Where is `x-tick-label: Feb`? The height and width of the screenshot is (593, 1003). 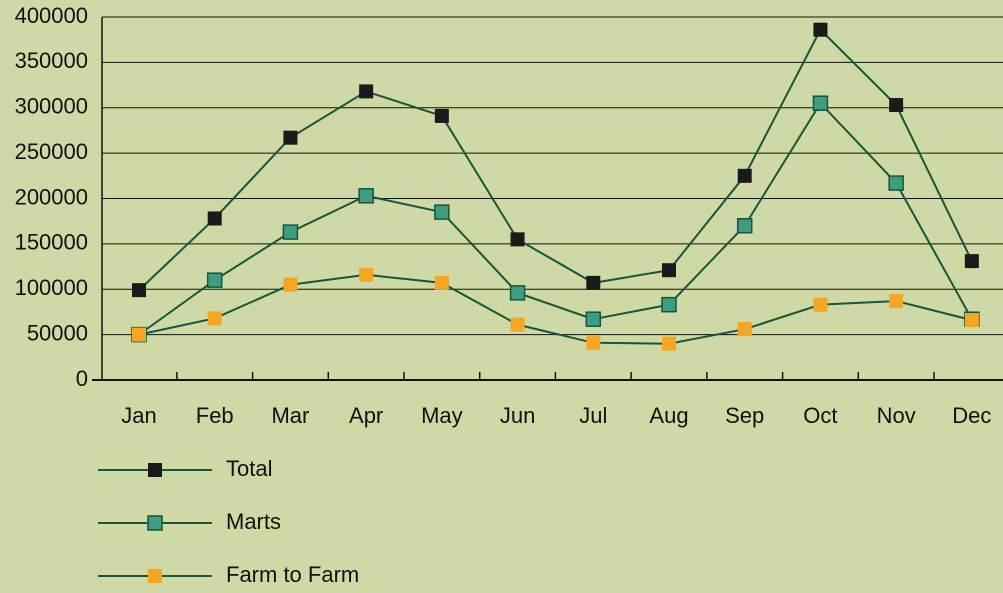
x-tick-label: Feb is located at coordinates (215, 415).